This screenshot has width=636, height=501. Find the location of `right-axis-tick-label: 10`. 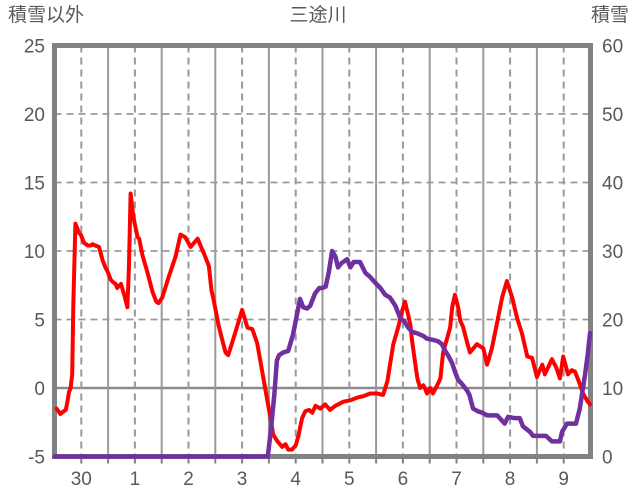

right-axis-tick-label: 10 is located at coordinates (612, 389).